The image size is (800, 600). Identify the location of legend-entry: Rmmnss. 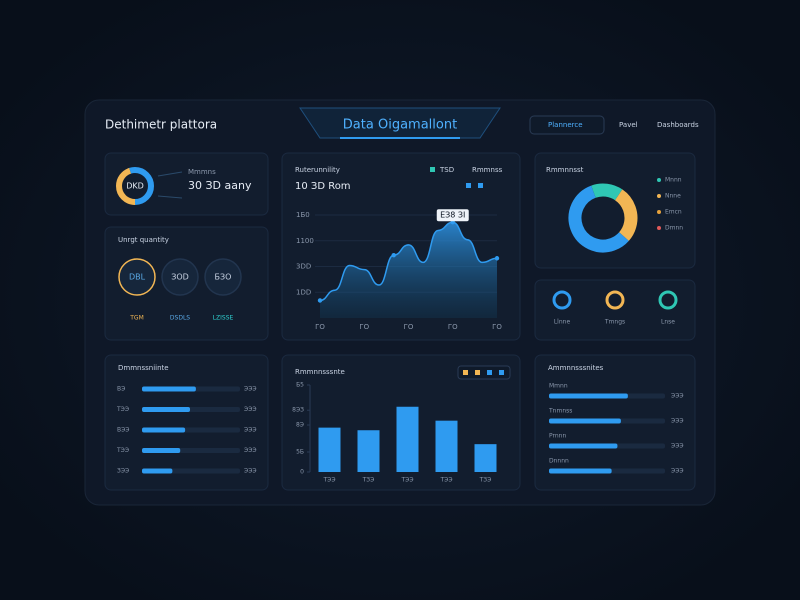
(487, 170).